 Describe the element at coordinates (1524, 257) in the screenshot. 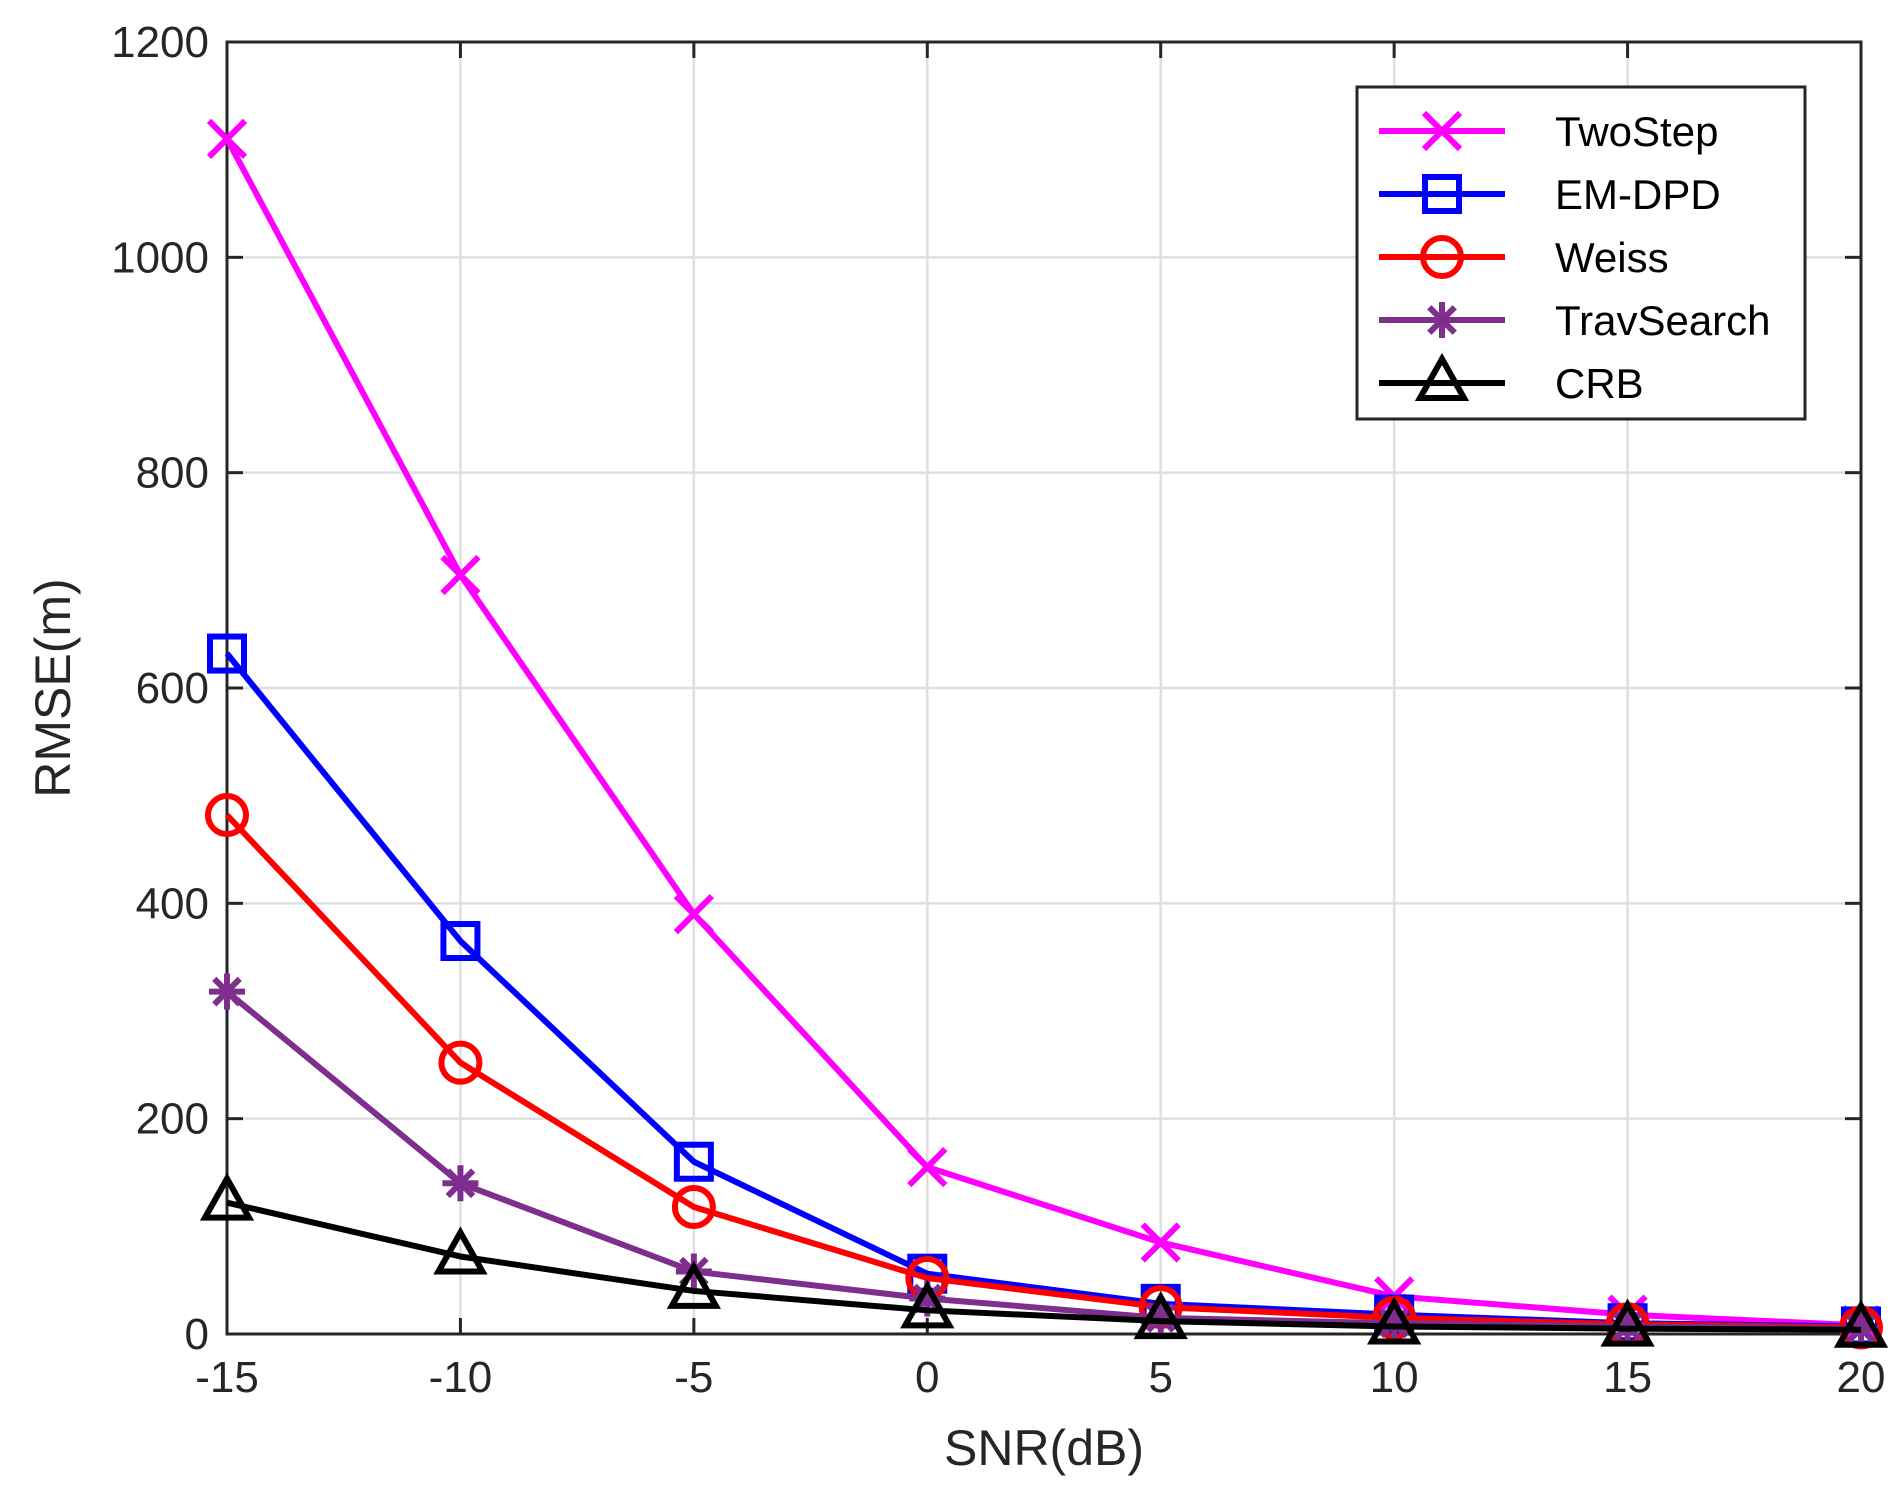

I see `legend-item: Weiss` at that location.